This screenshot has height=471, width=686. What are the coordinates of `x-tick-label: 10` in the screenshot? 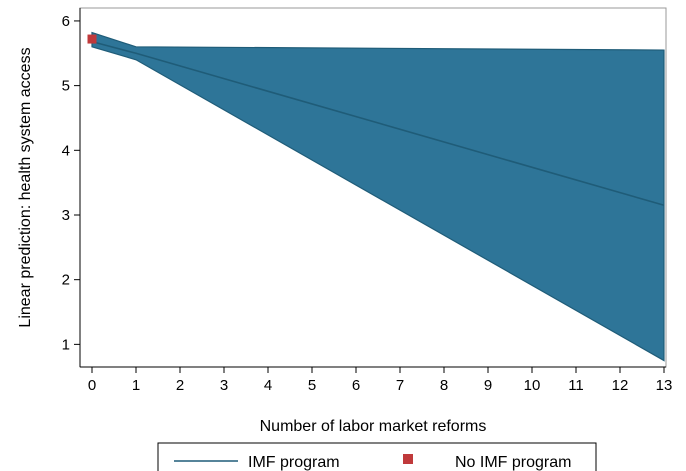 It's located at (532, 385).